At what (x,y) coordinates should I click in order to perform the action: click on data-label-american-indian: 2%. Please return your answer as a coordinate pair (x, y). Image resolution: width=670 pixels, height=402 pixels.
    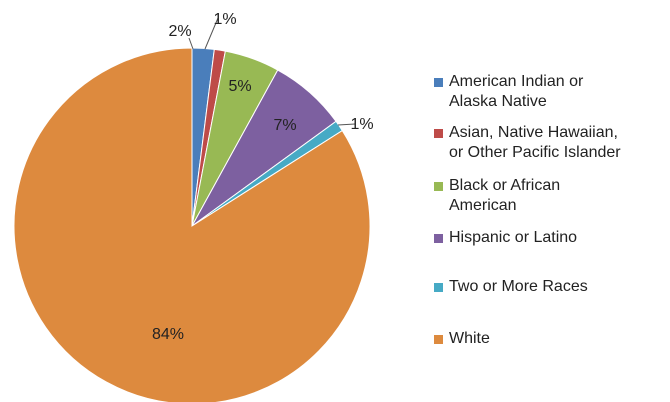
    Looking at the image, I should click on (179, 31).